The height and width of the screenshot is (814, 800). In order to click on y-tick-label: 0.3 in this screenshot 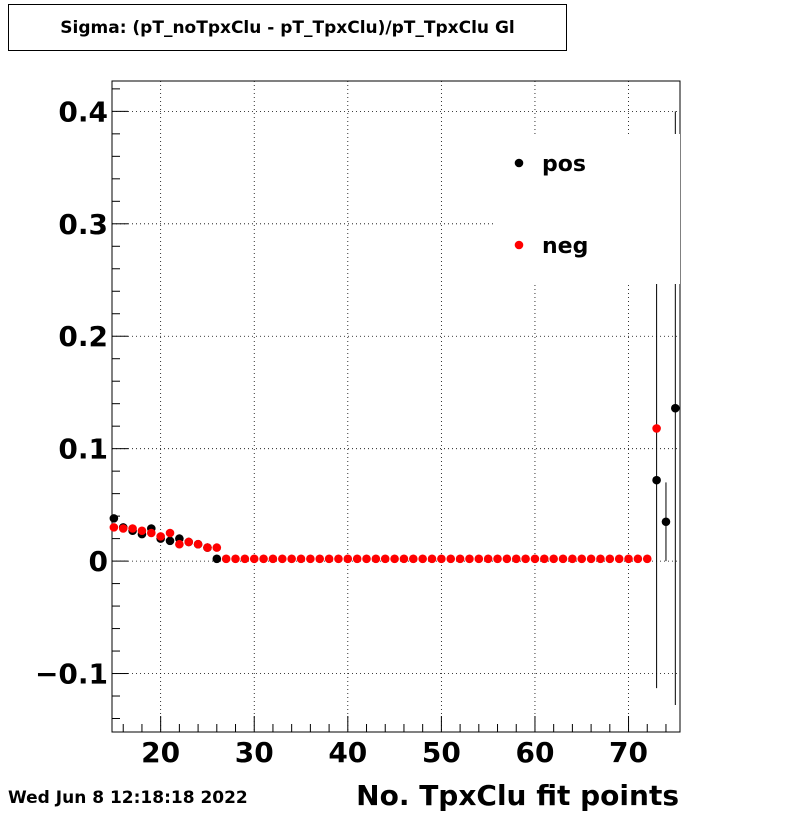, I will do `click(83, 224)`.